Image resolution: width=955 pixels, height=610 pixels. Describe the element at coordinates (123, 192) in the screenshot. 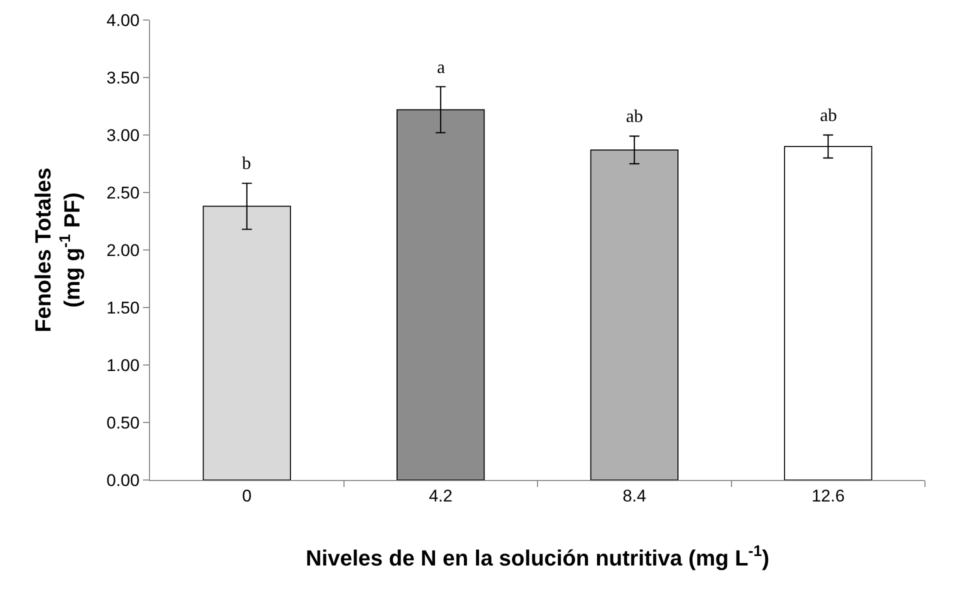

I see `y-tick-label: 2.50` at that location.